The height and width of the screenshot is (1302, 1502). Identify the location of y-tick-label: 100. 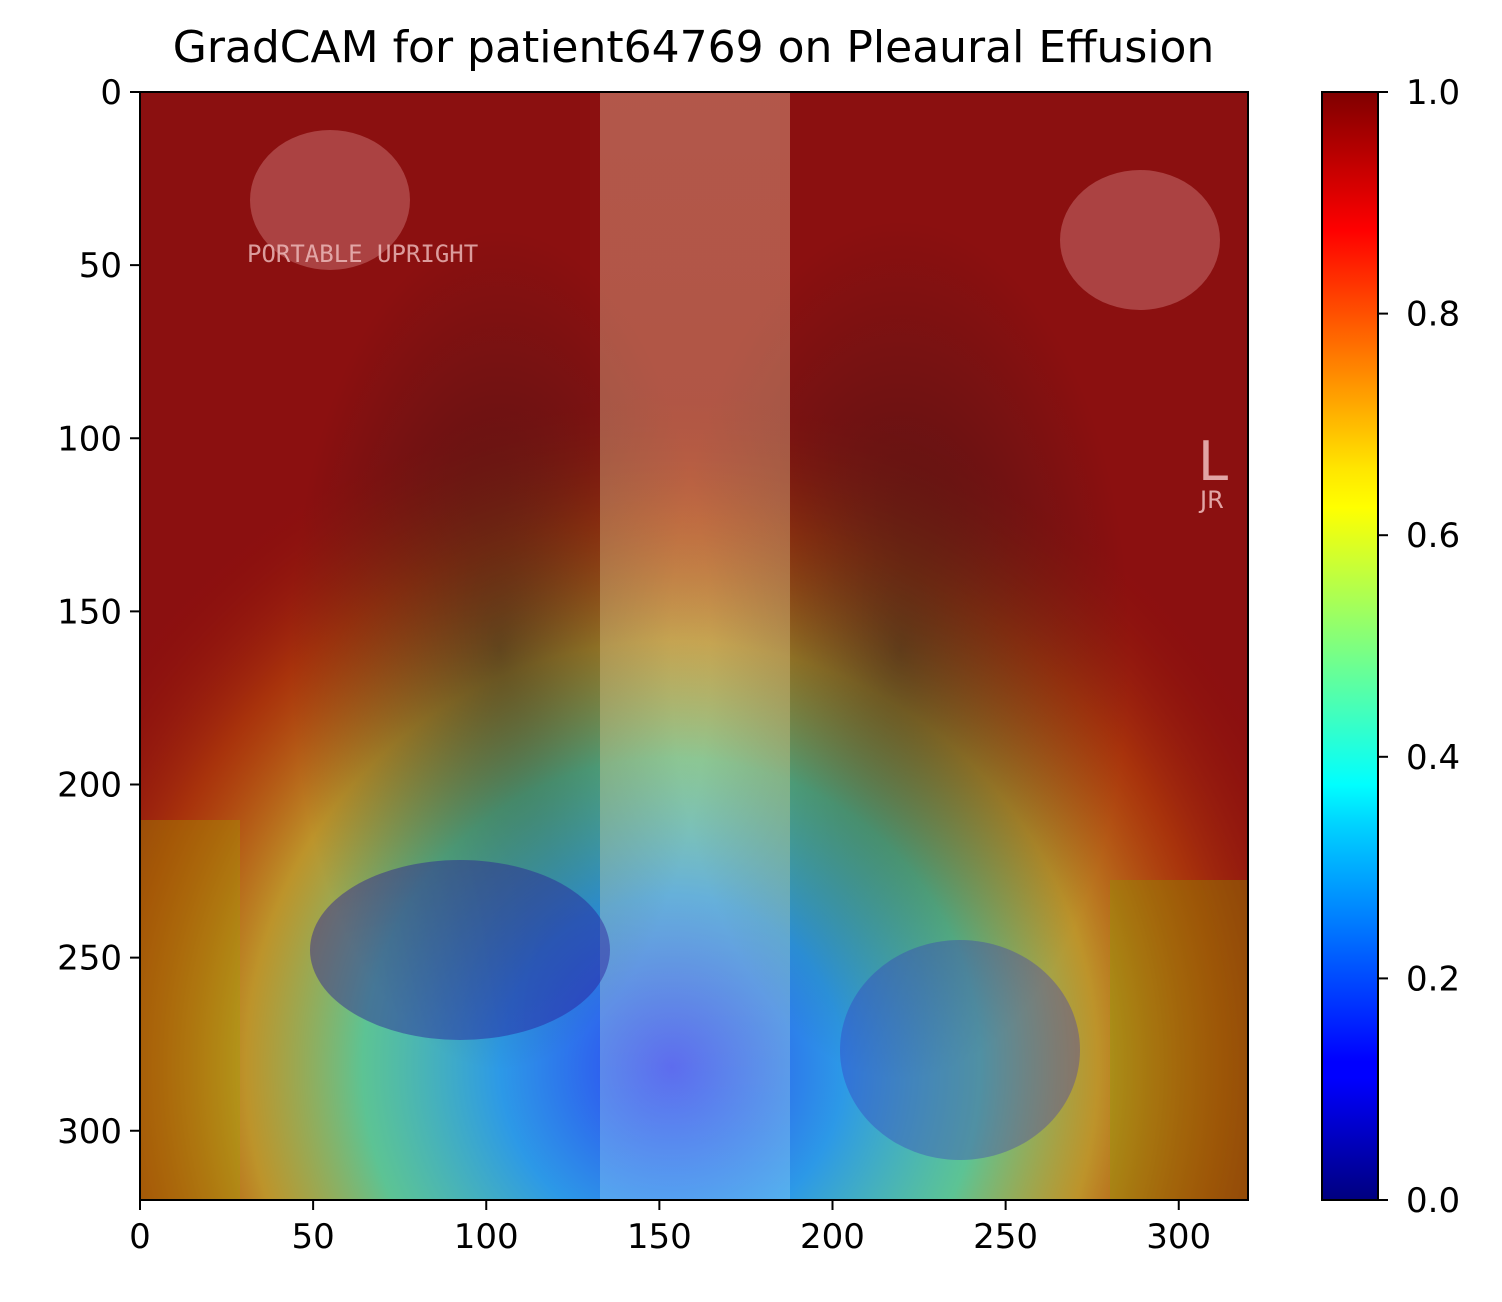
(89, 439).